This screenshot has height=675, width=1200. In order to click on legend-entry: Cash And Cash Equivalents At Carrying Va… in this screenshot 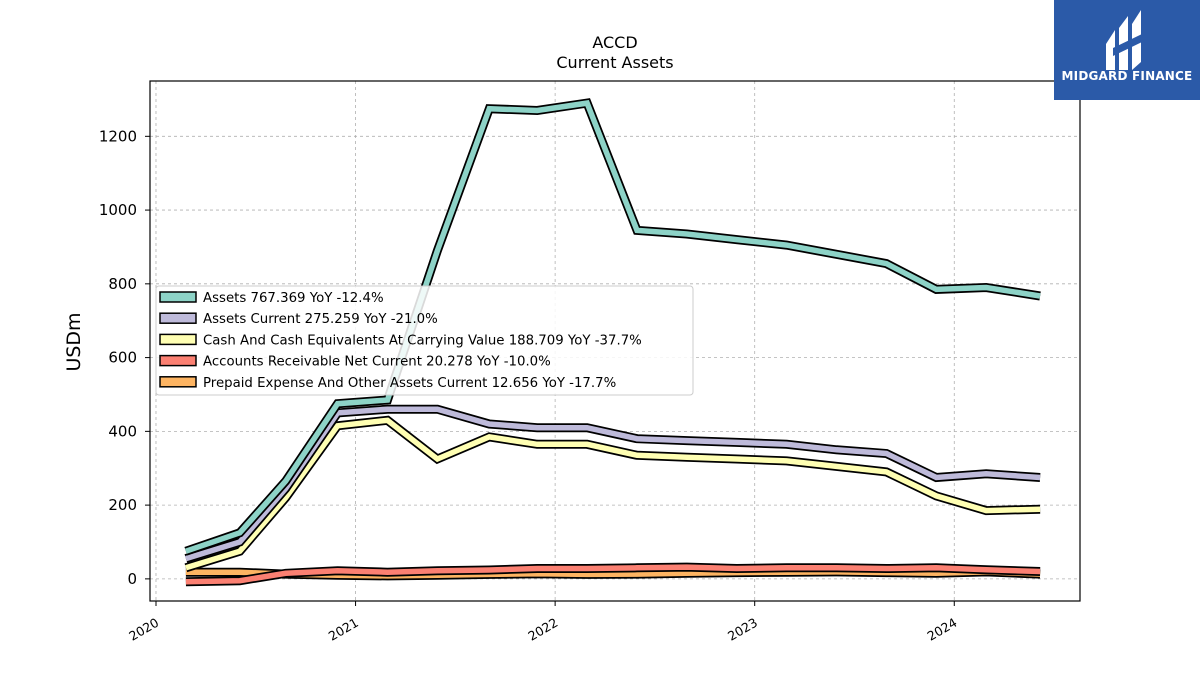, I will do `click(422, 340)`.